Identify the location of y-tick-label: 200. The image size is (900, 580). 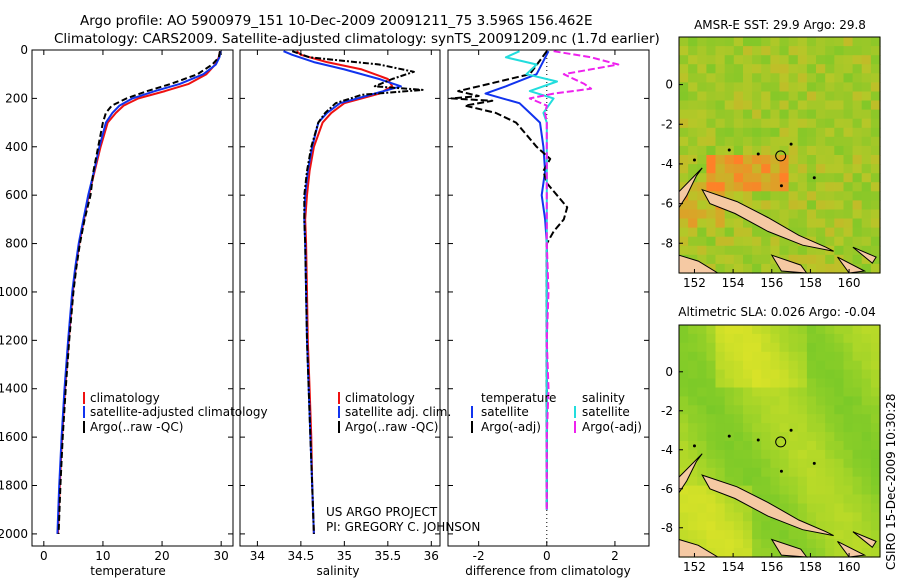
(16, 98).